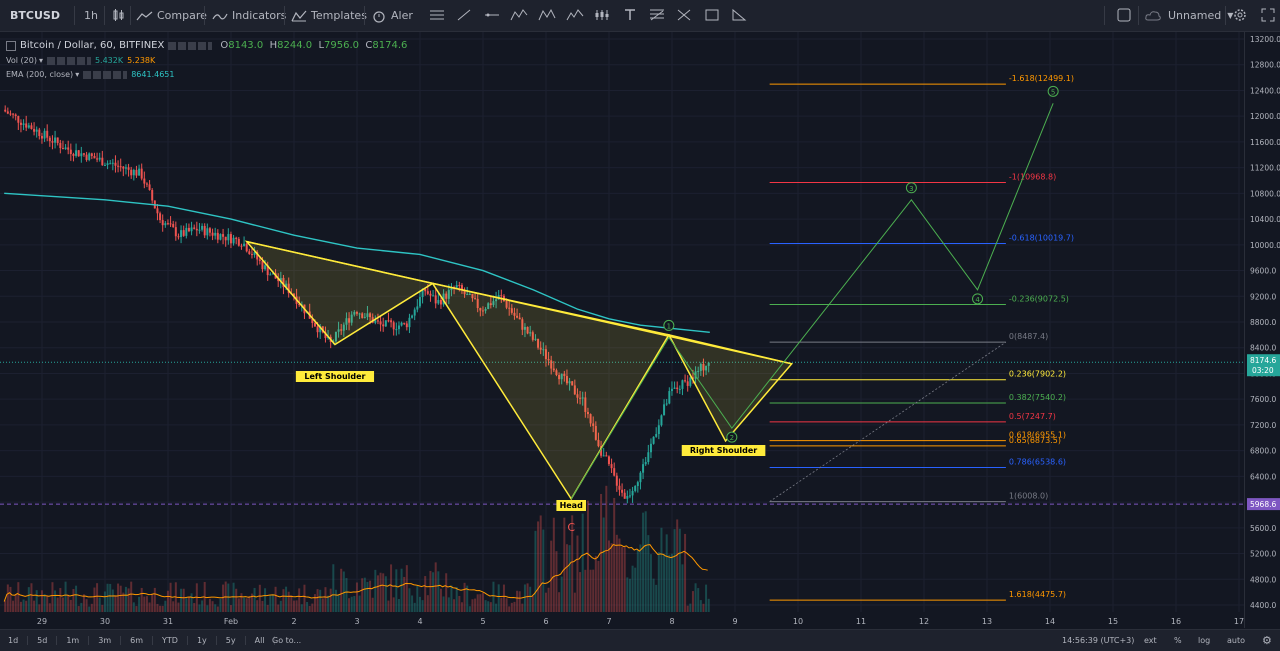  Describe the element at coordinates (630, 15) in the screenshot. I see `text-tool-icon` at that location.